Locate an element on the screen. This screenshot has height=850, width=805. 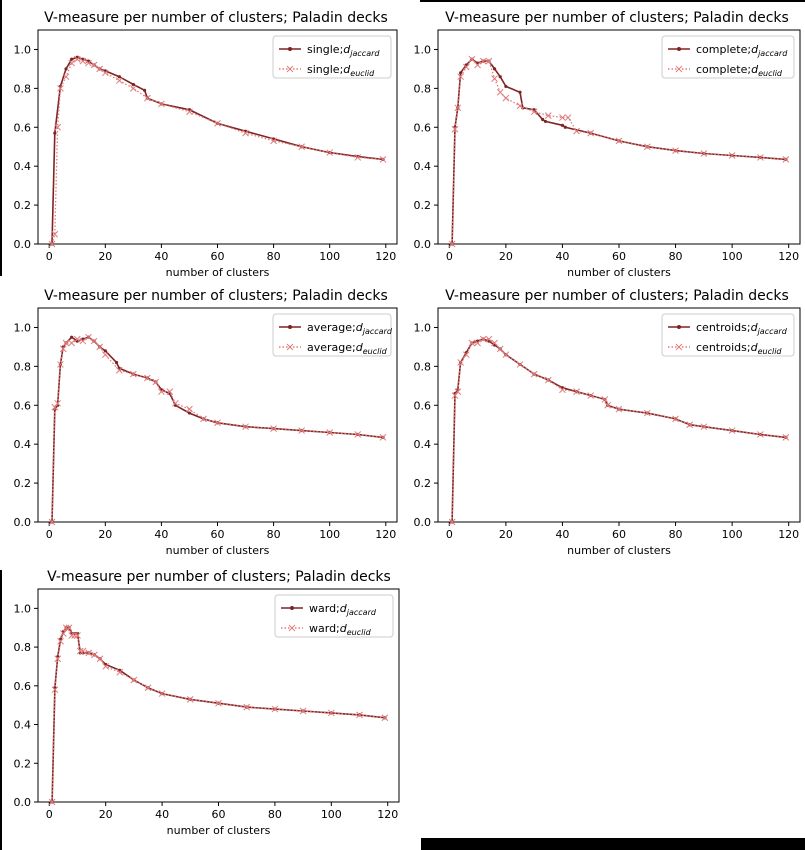
series-complete-euclid is located at coordinates (619, 151).